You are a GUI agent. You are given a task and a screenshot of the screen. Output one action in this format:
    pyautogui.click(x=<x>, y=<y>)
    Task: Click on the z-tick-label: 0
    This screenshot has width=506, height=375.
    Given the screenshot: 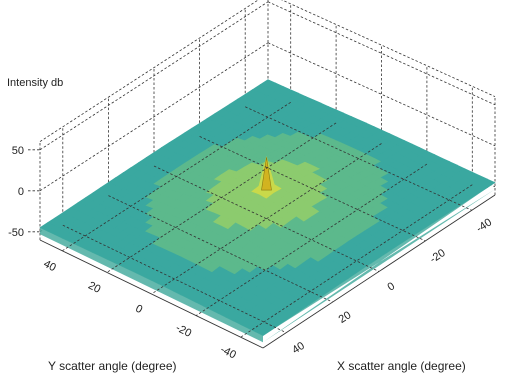 What is the action you would take?
    pyautogui.click(x=21, y=192)
    